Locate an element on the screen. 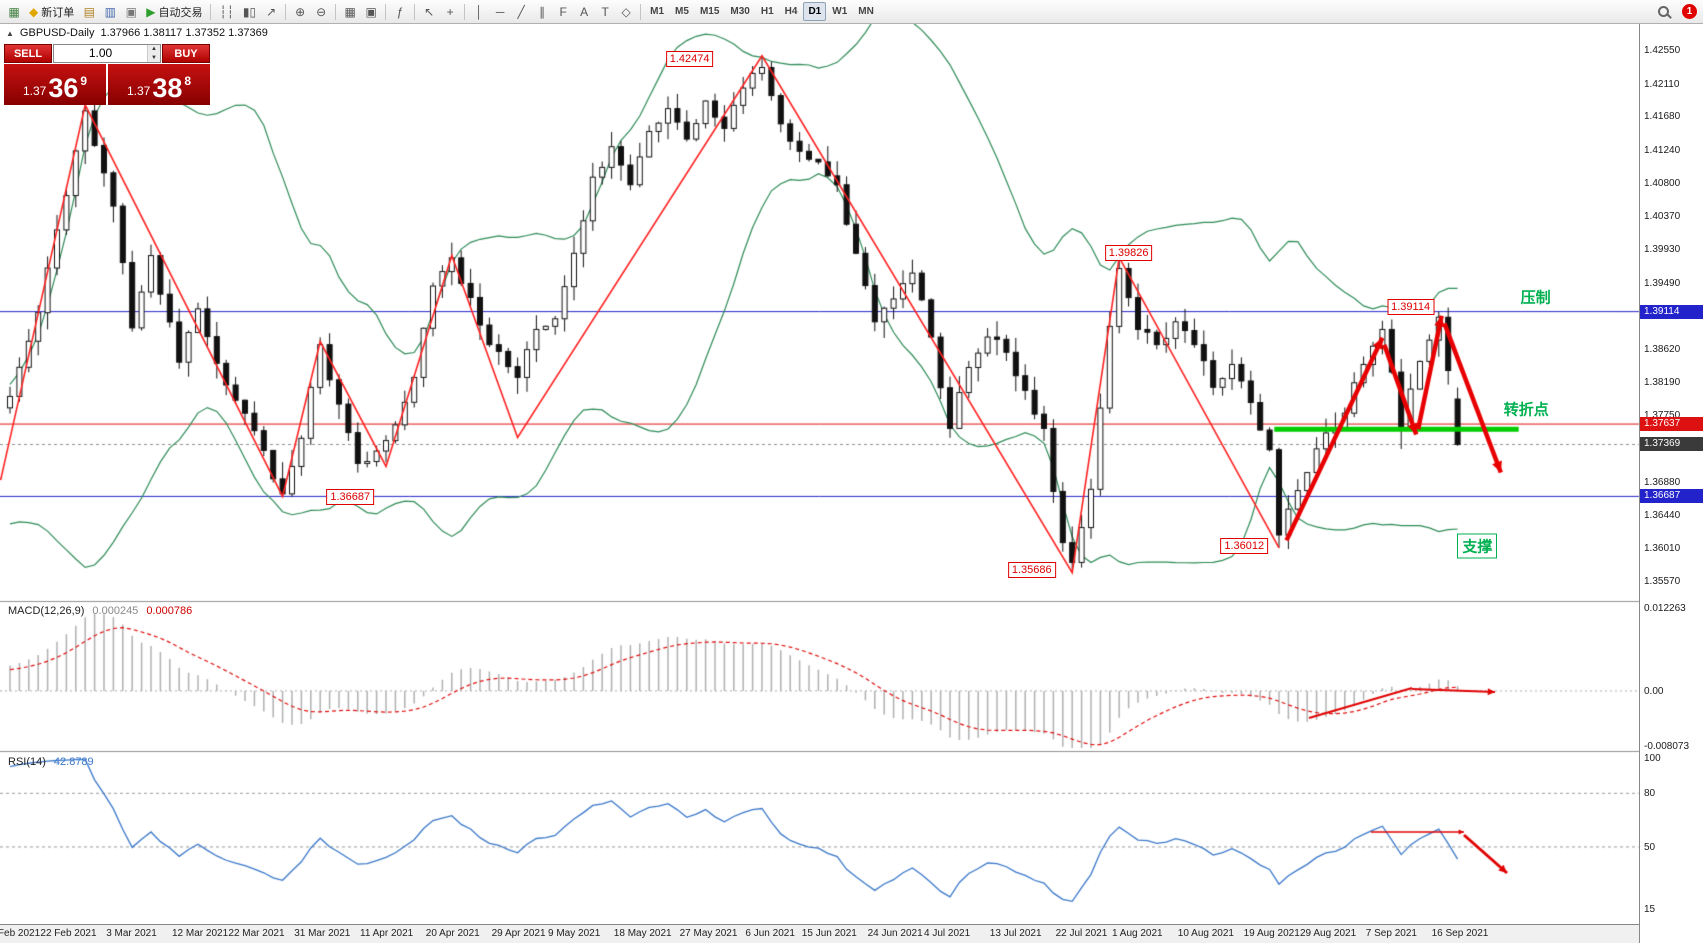 The image size is (1703, 943). annotation-text: 支撑 is located at coordinates (1477, 546).